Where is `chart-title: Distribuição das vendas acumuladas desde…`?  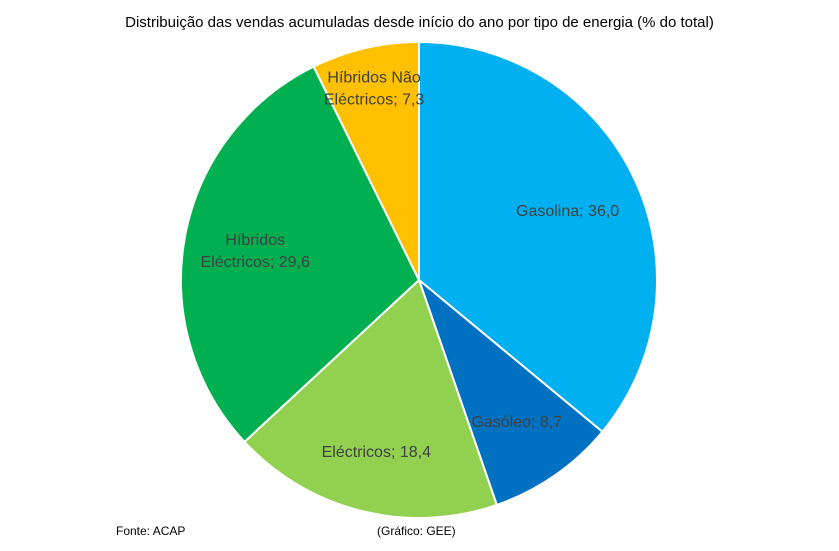
chart-title: Distribuição das vendas acumuladas desde… is located at coordinates (419, 22).